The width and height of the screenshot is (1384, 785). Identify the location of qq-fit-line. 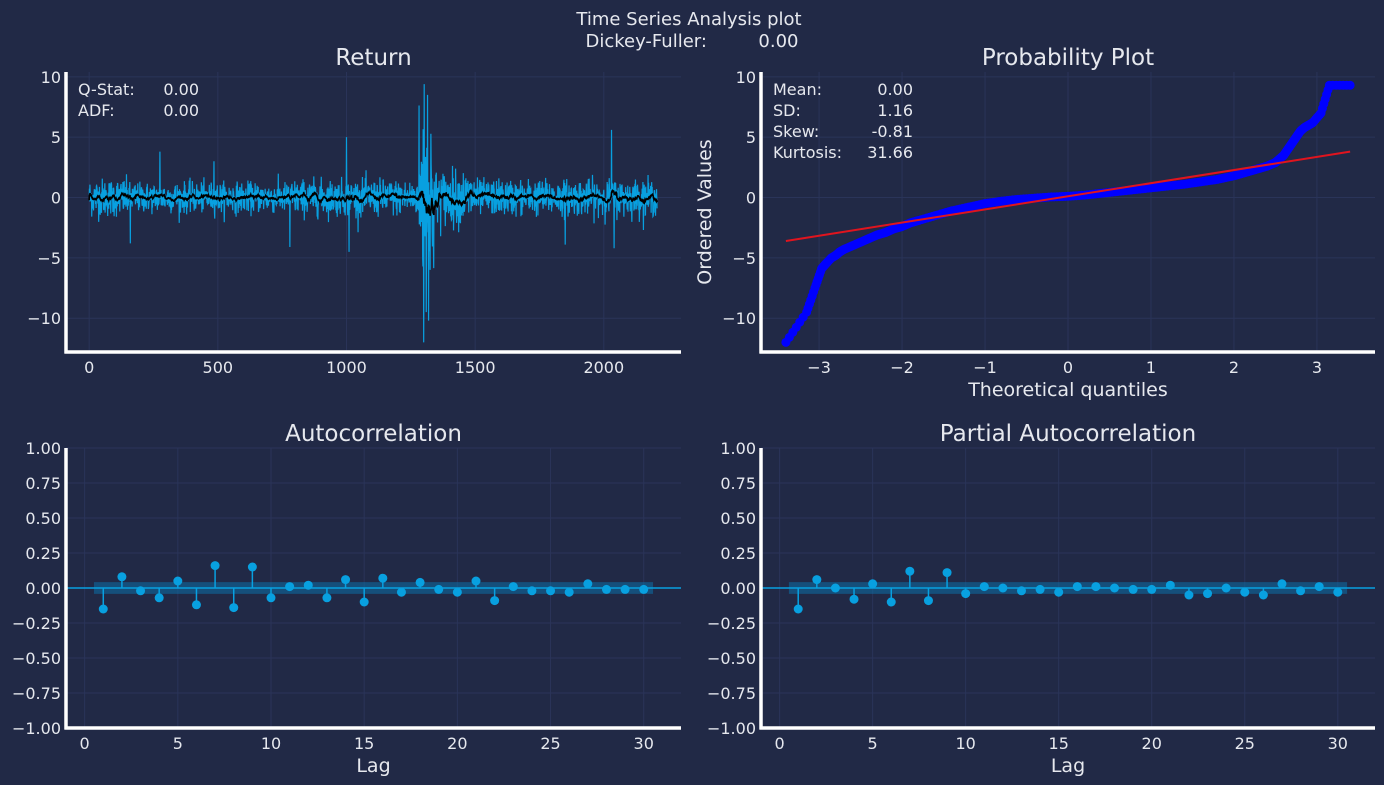
(1068, 196).